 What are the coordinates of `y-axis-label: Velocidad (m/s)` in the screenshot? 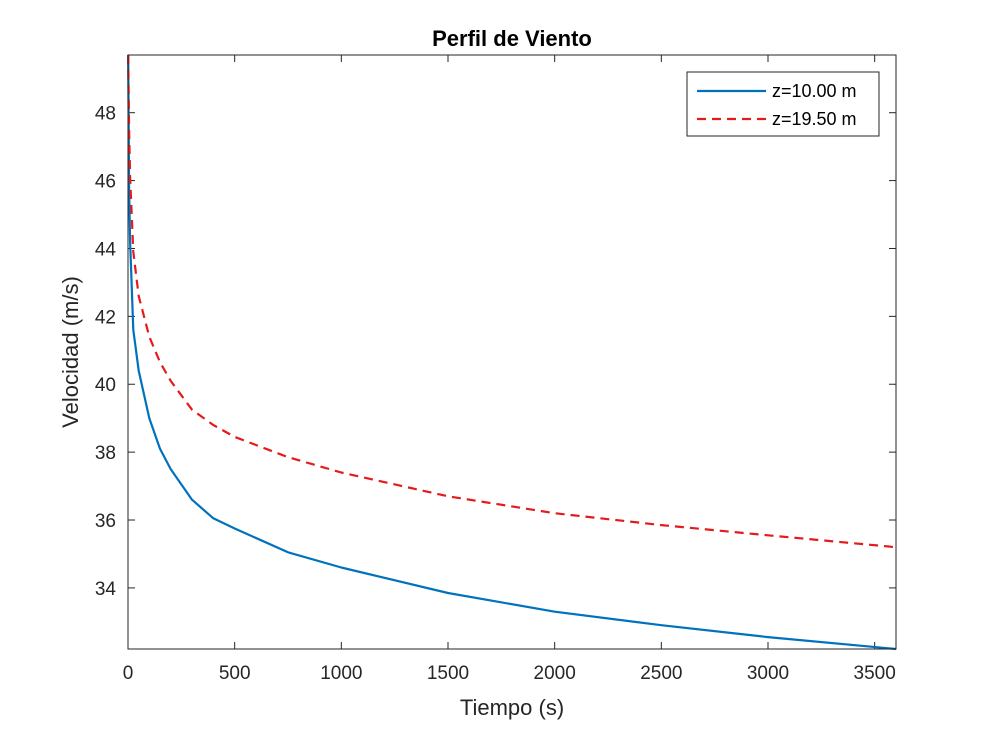 It's located at (70, 352).